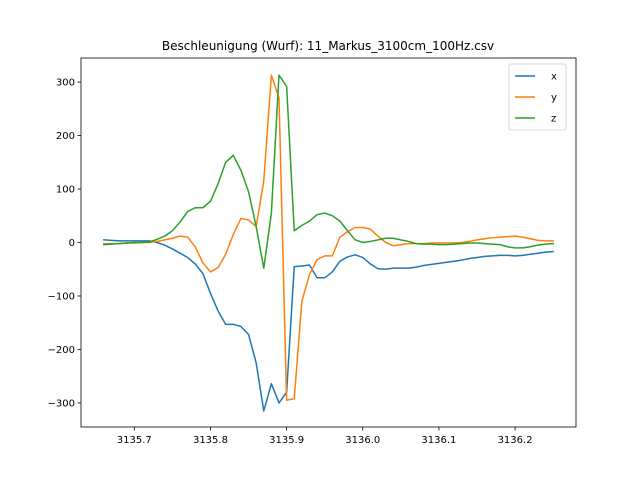 This screenshot has width=640, height=480. Describe the element at coordinates (61, 350) in the screenshot. I see `y-tick-label: −200` at that location.